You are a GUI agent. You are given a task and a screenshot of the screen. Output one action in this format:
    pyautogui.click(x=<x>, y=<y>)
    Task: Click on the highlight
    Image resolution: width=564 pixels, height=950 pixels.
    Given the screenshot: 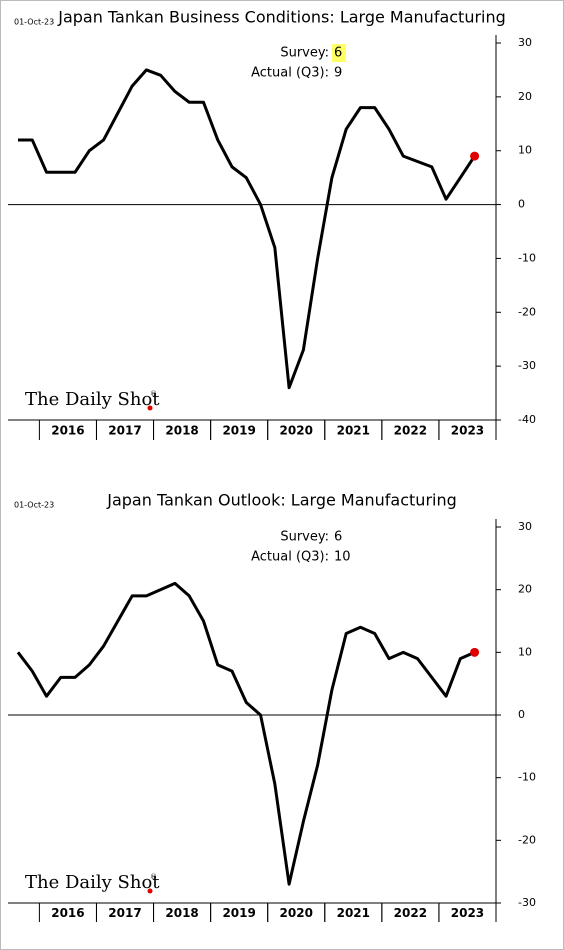 What is the action you would take?
    pyautogui.click(x=339, y=53)
    